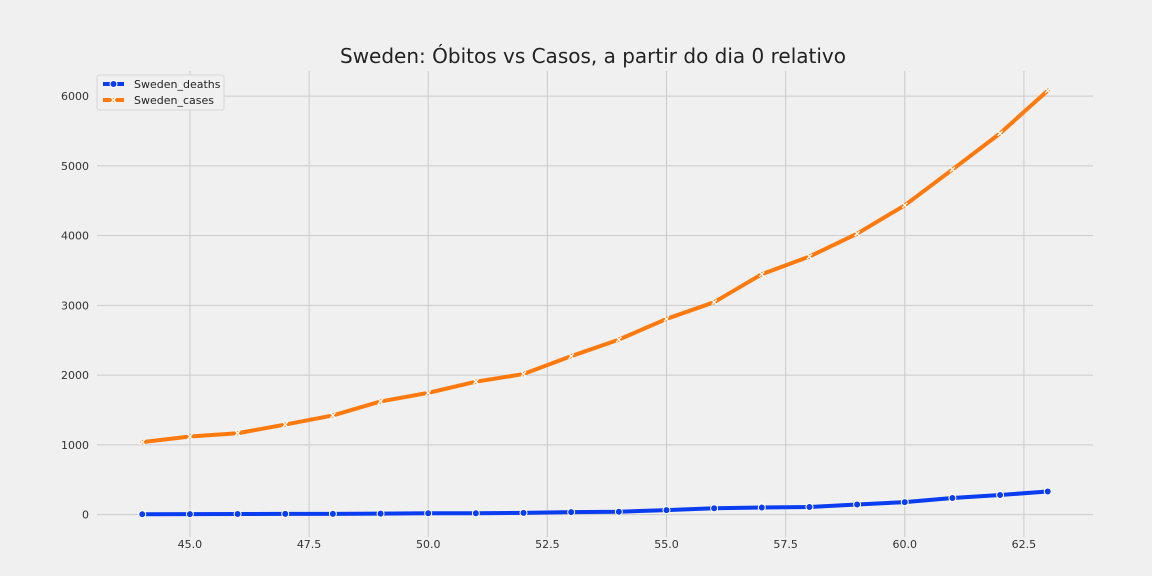  I want to click on x-tick-label: 52.5, so click(547, 544).